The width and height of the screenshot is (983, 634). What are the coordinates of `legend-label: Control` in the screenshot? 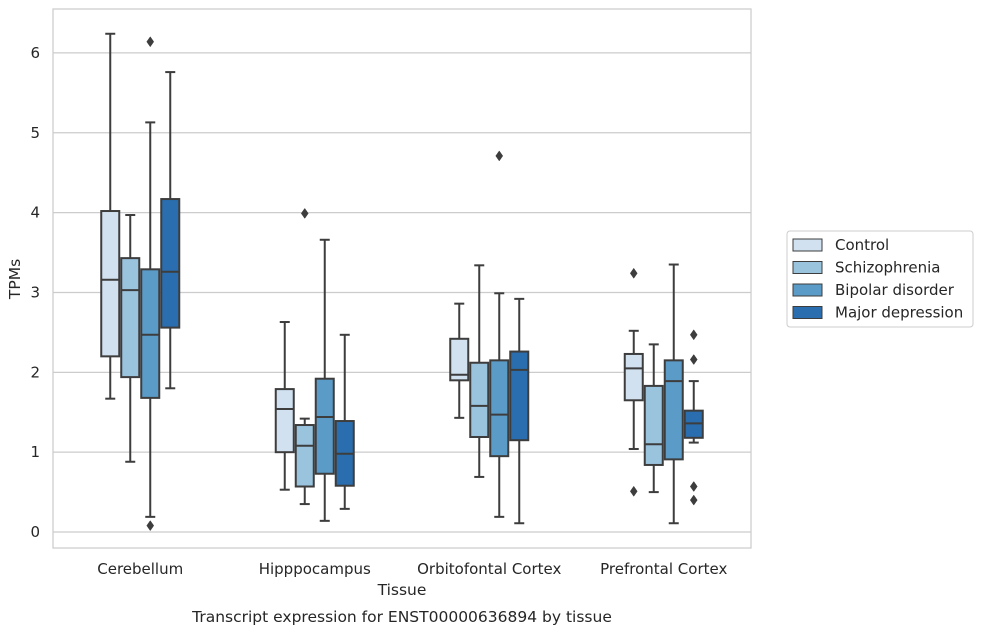 It's located at (862, 245).